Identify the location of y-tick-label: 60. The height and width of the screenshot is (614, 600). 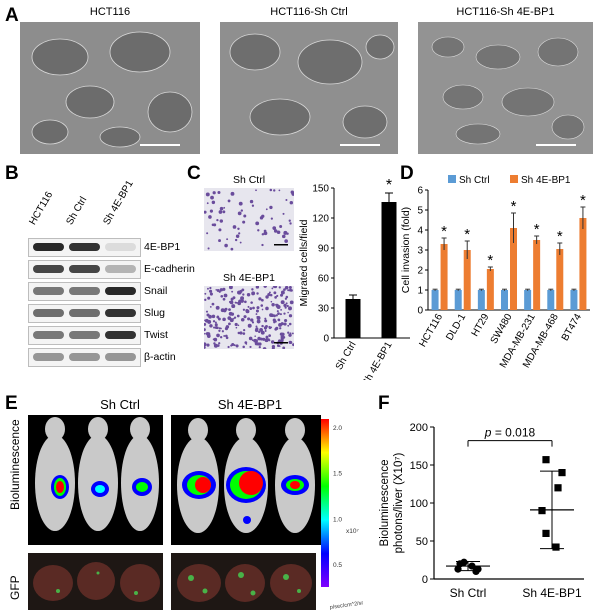
(324, 279).